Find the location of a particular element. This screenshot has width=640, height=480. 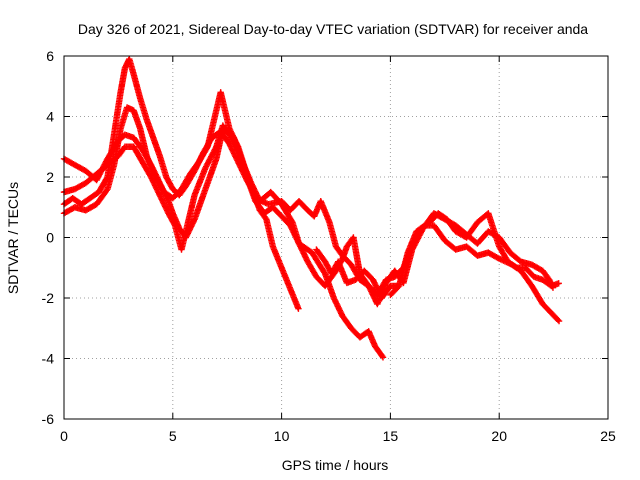

y-tick-label: -4 is located at coordinates (48, 359).